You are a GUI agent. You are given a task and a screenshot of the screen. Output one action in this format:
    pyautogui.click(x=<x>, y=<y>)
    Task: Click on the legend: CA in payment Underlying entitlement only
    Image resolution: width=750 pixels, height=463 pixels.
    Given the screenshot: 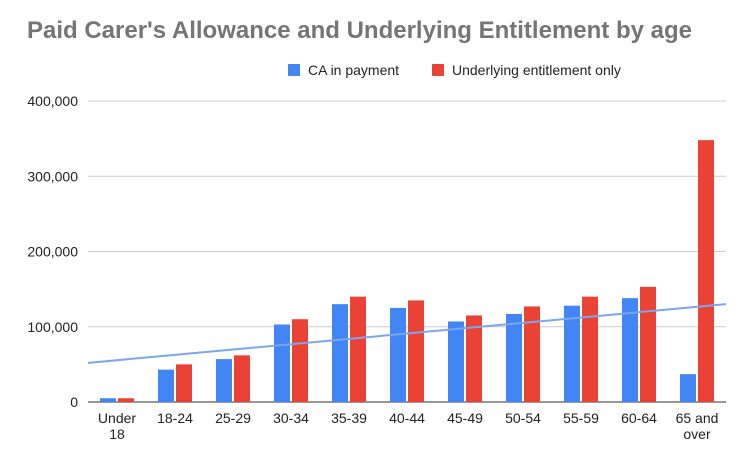 What is the action you would take?
    pyautogui.click(x=454, y=70)
    